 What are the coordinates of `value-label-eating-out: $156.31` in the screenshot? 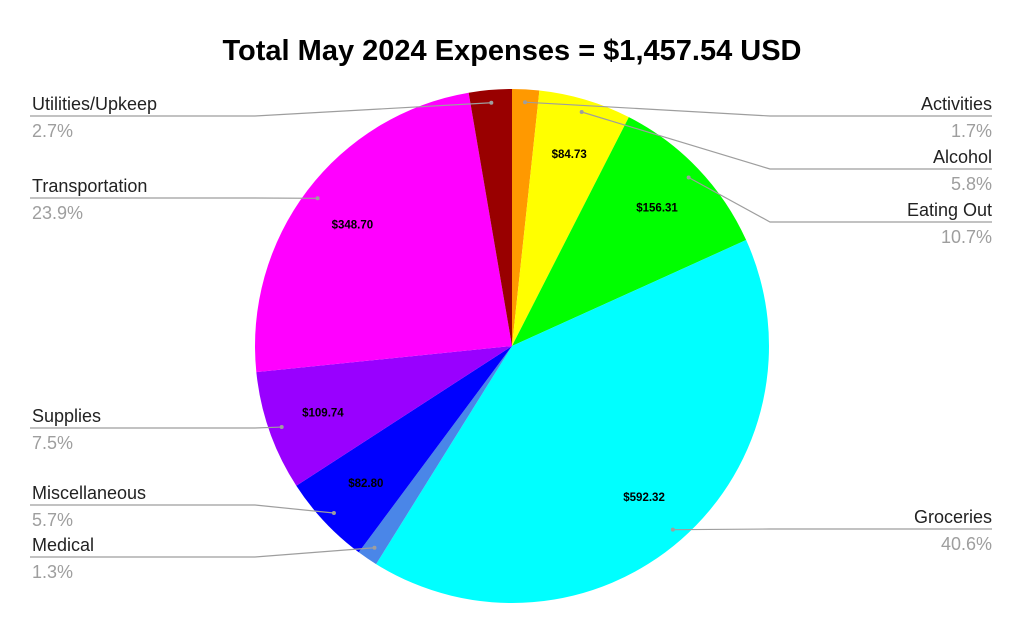 It's located at (657, 209).